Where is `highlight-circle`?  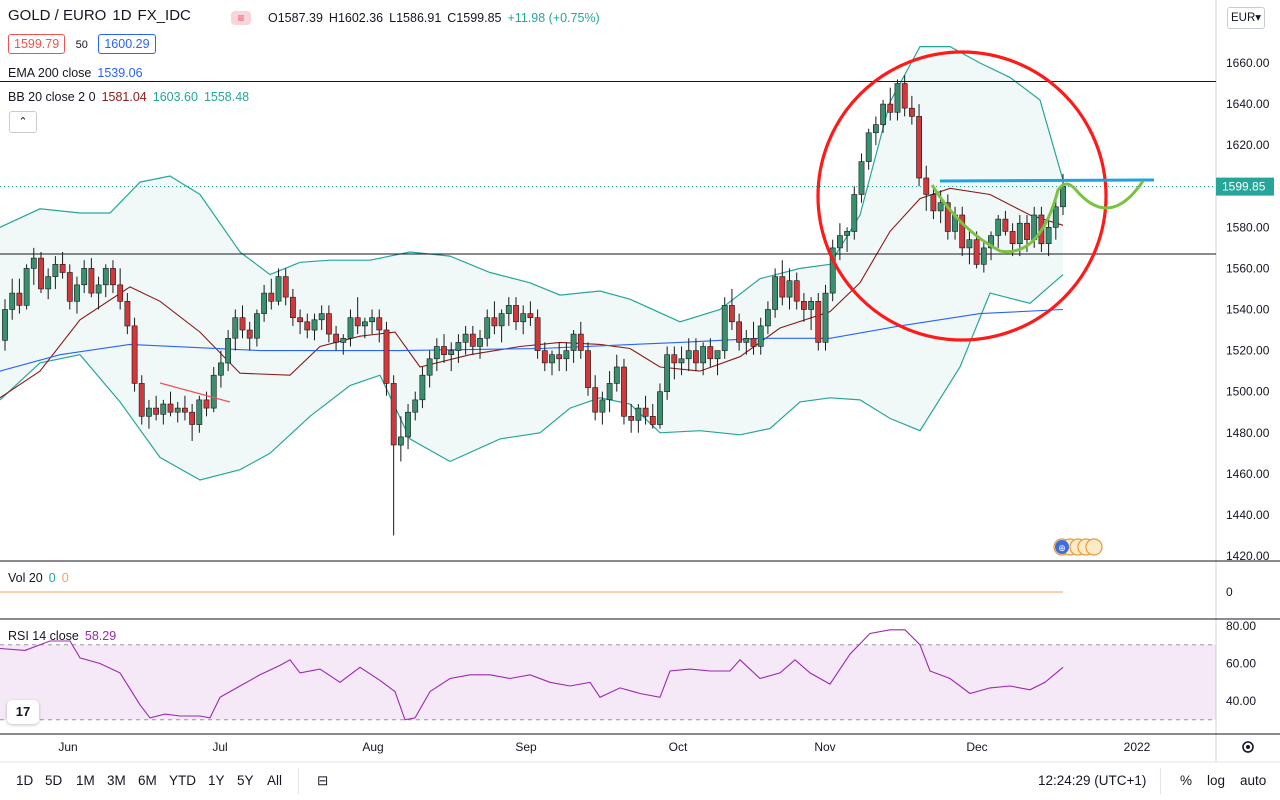 highlight-circle is located at coordinates (962, 196).